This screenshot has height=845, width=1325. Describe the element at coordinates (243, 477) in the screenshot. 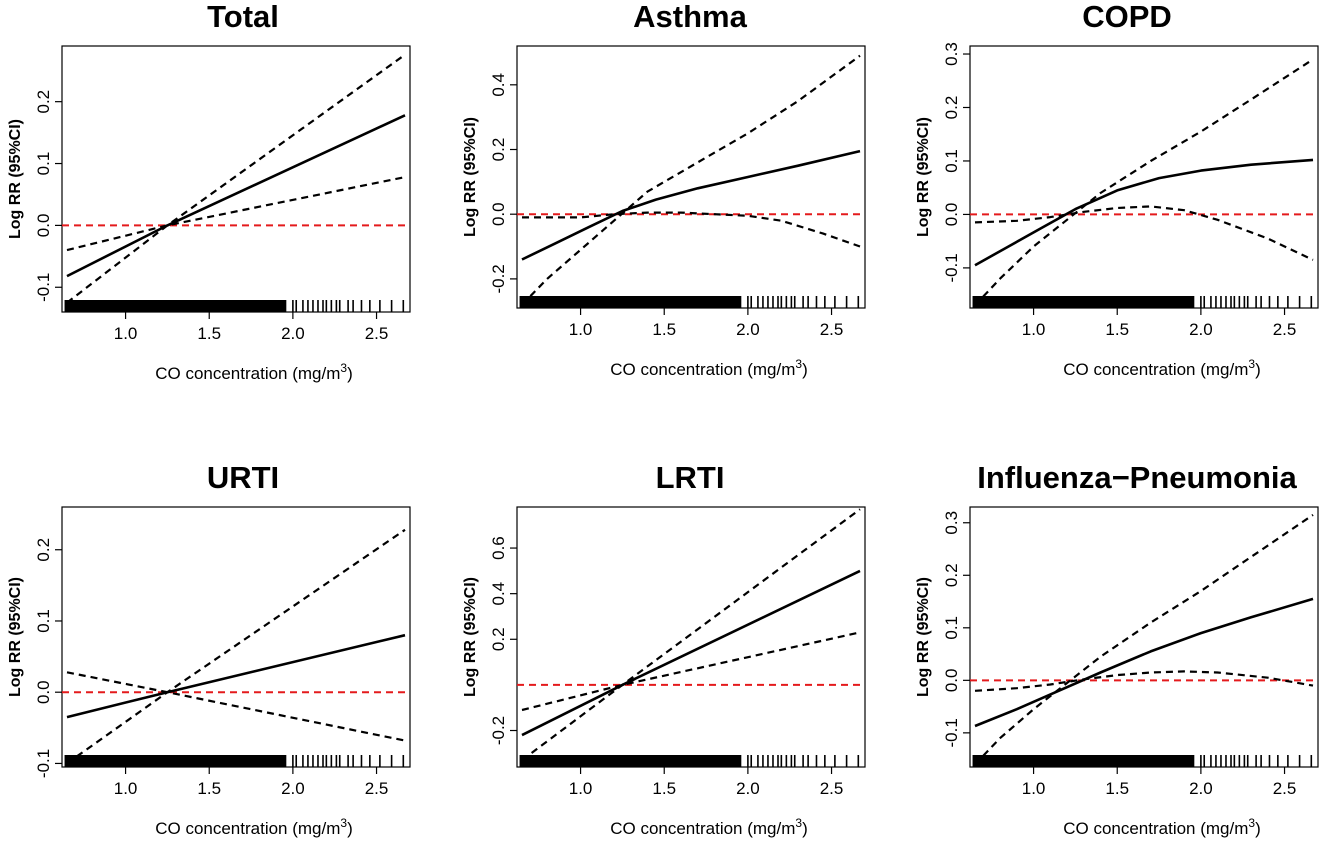

I see `panel-title: URTI` at that location.